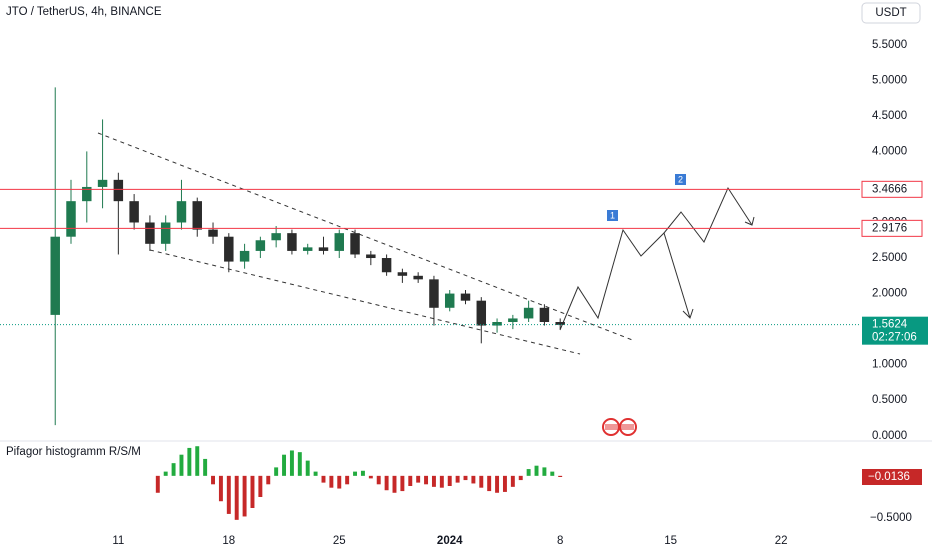 The height and width of the screenshot is (550, 932). I want to click on last-price-box, so click(895, 330).